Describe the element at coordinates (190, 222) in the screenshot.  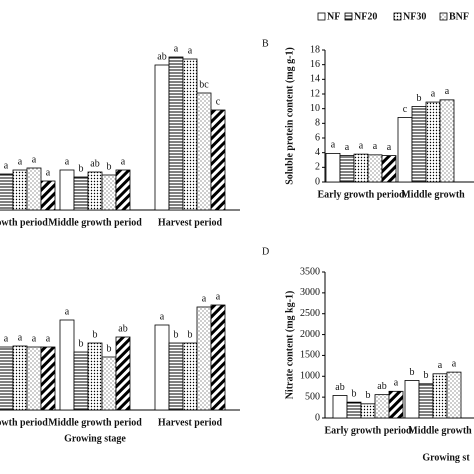
I see `x-tick-label: Harvest period` at that location.